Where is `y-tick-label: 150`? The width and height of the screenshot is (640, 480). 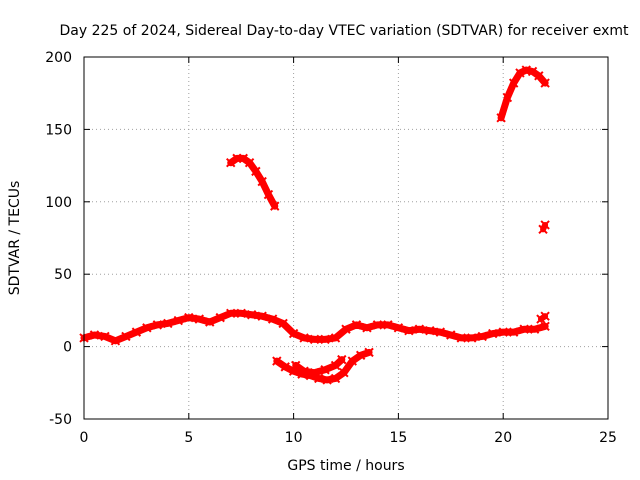 y-tick-label: 150 is located at coordinates (58, 130).